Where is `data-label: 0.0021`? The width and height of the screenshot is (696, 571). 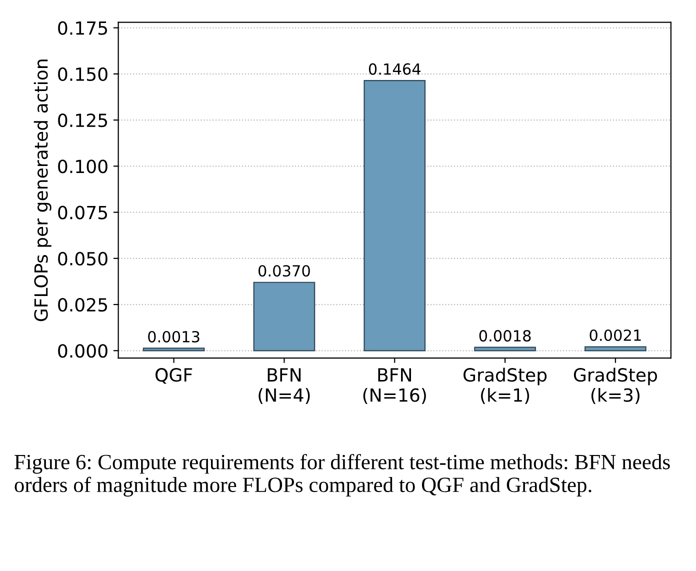 data-label: 0.0021 is located at coordinates (615, 335).